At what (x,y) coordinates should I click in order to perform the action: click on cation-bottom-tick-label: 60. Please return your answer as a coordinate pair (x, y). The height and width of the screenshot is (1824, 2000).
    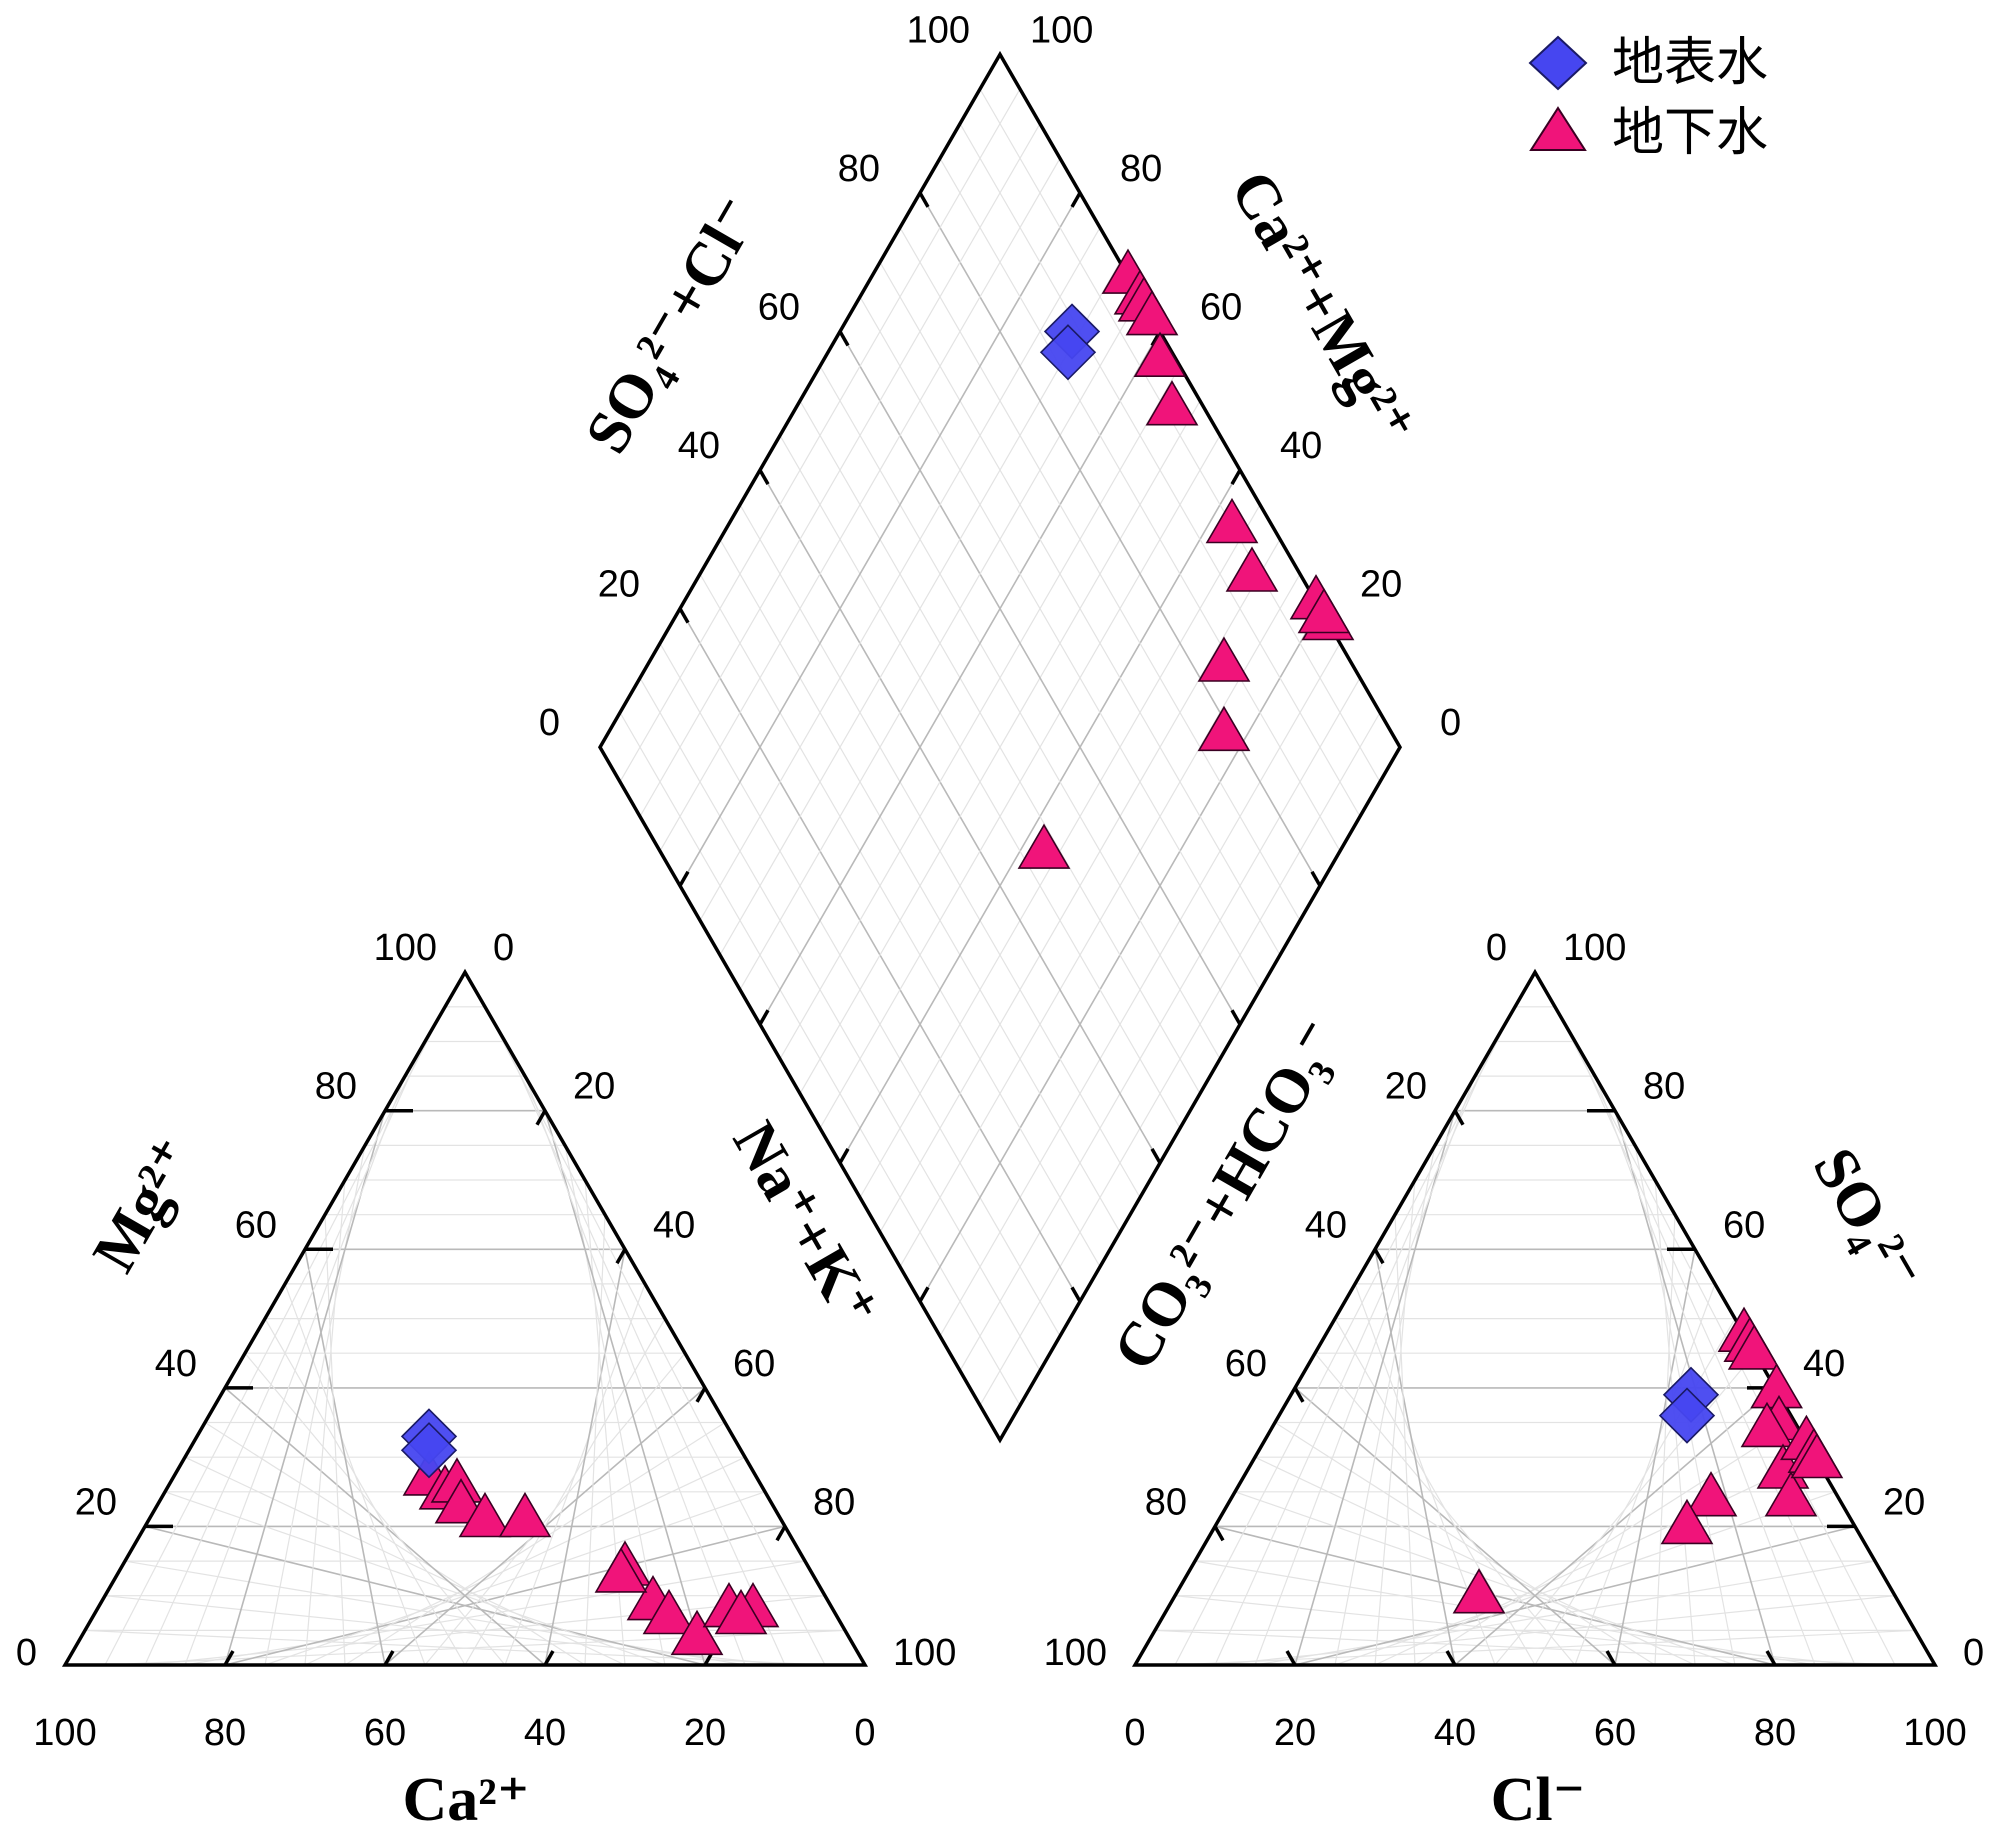
    Looking at the image, I should click on (385, 1733).